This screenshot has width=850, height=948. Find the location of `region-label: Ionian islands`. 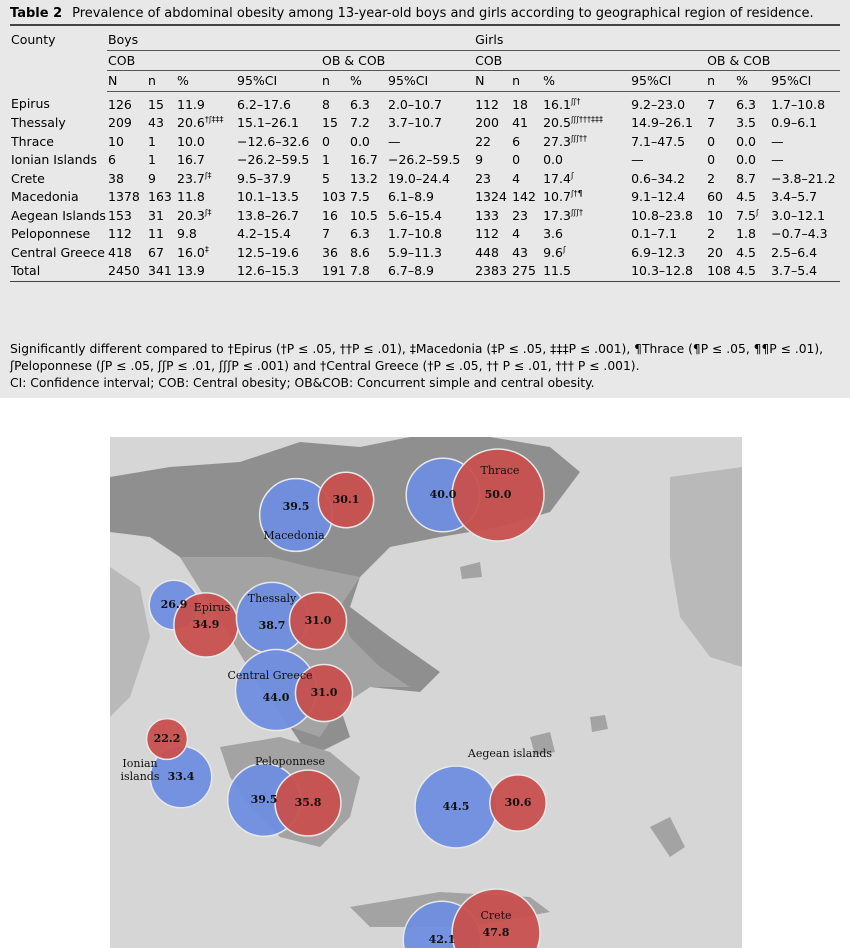

region-label: Ionian islands is located at coordinates (139, 770).